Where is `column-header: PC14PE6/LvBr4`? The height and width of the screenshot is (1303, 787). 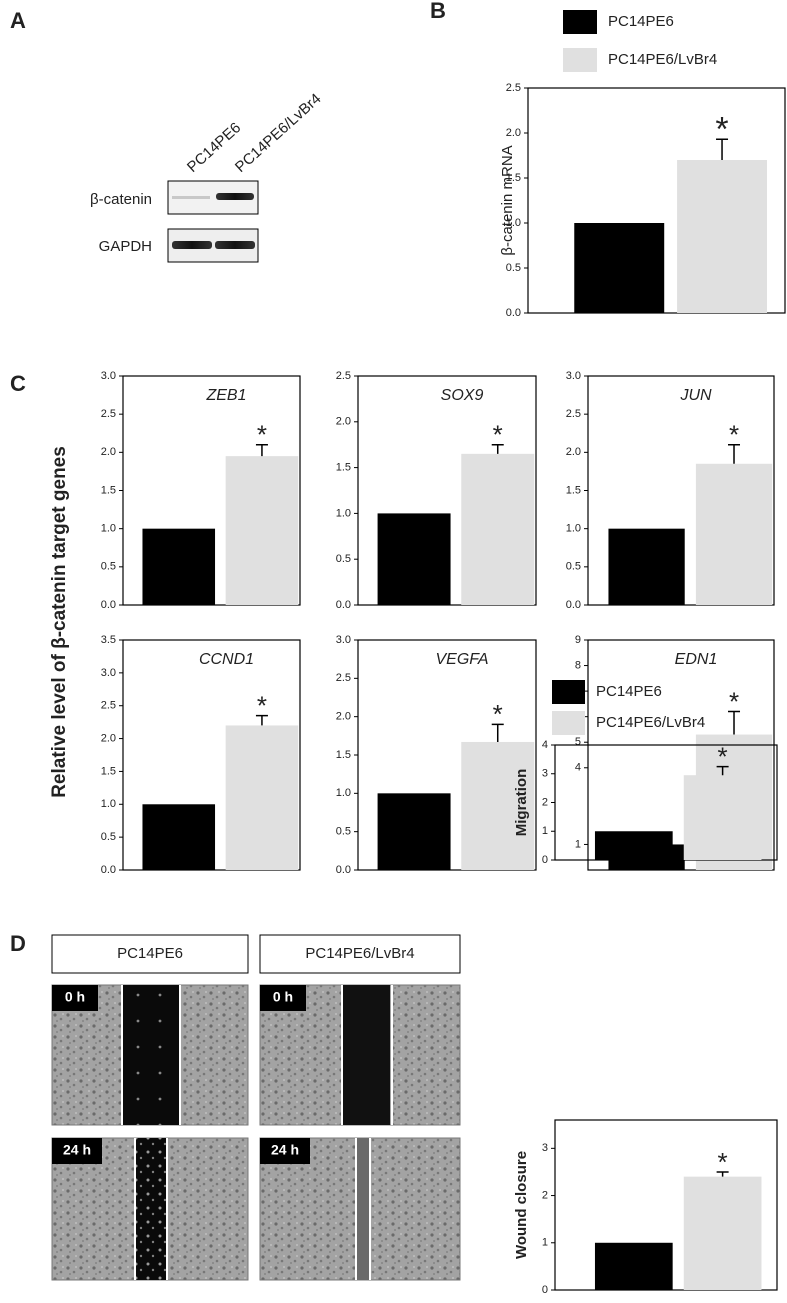
column-header: PC14PE6/LvBr4 is located at coordinates (359, 953).